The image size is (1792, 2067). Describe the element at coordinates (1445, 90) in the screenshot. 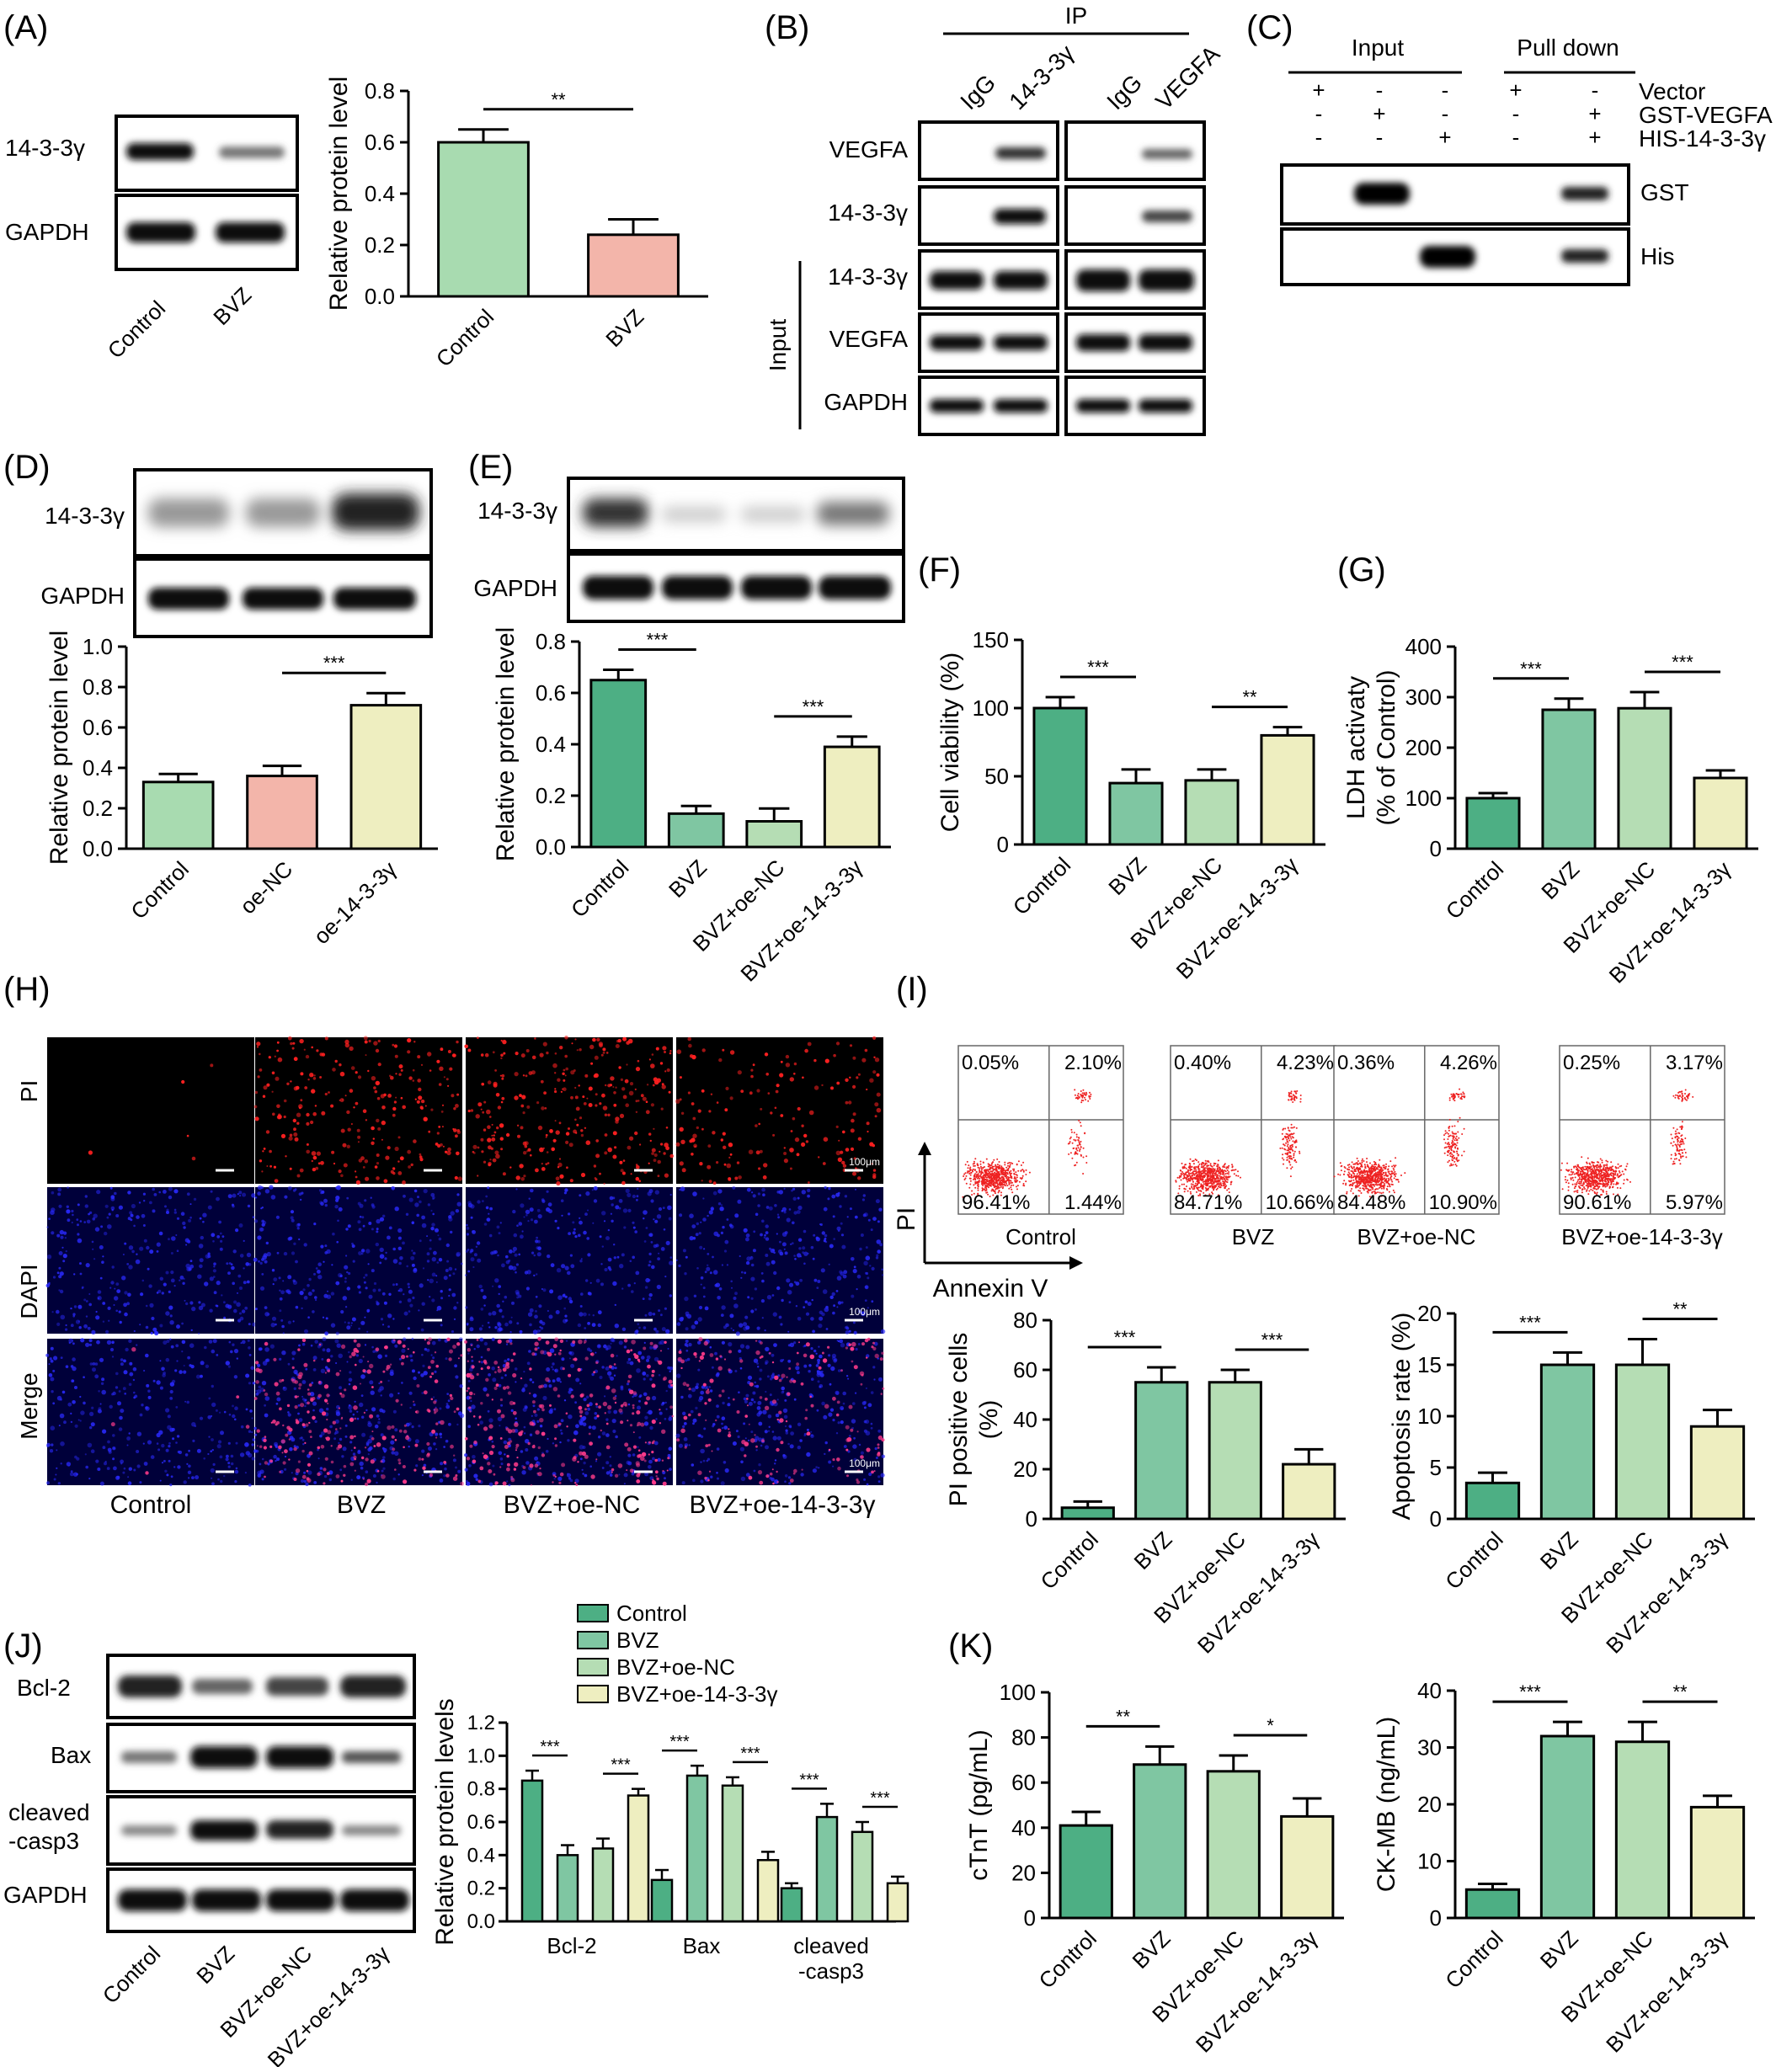

I see `c-sign: -` at that location.